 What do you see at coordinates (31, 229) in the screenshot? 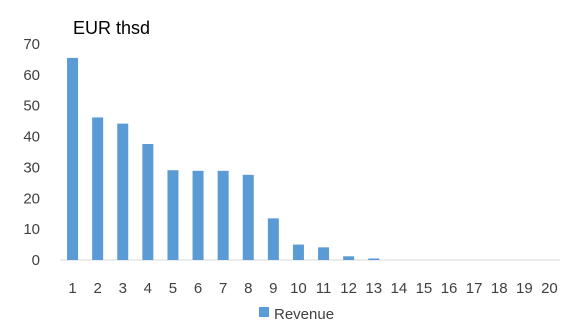
I see `y-tick-label: 10` at bounding box center [31, 229].